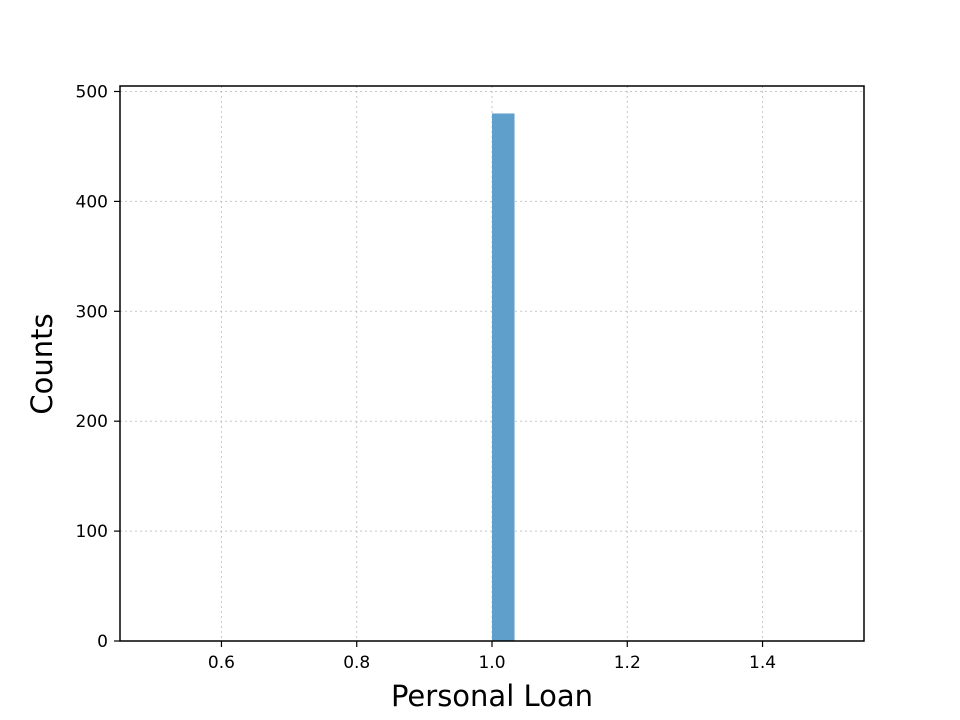  What do you see at coordinates (42, 363) in the screenshot?
I see `y-axis-title: Counts` at bounding box center [42, 363].